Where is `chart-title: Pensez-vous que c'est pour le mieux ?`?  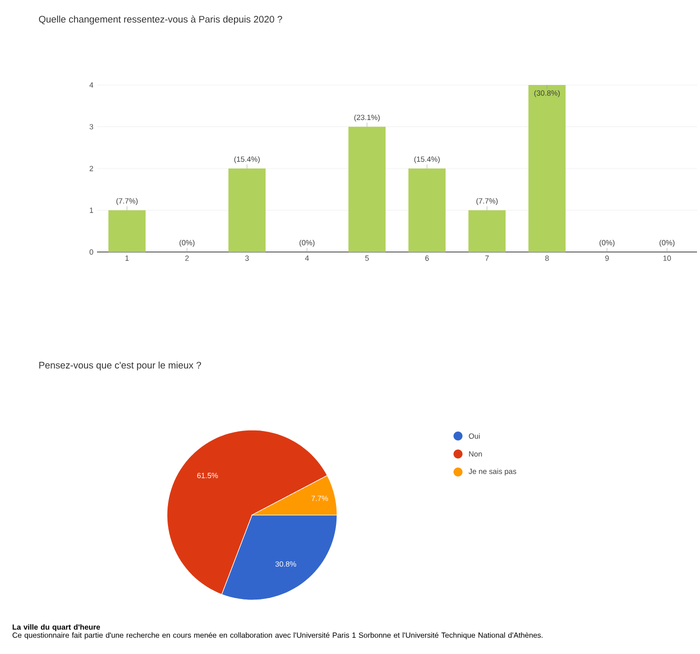 chart-title: Pensez-vous que c'est pour le mieux ? is located at coordinates (120, 366).